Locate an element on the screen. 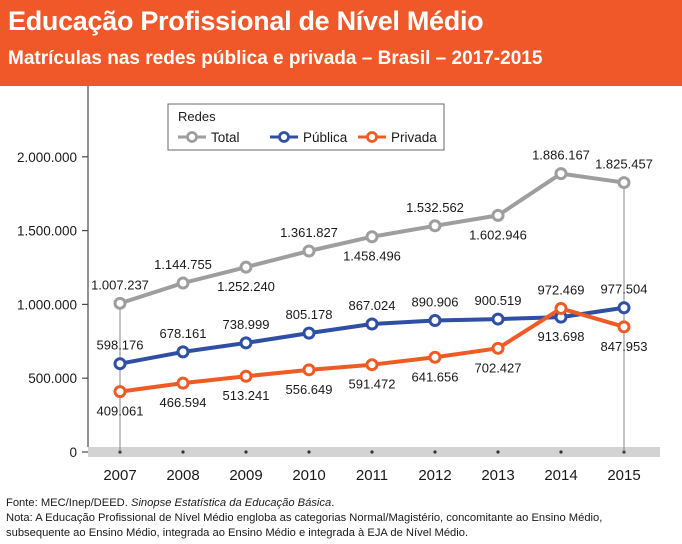 The height and width of the screenshot is (544, 682). data-label-total: 1.144.755 is located at coordinates (183, 264).